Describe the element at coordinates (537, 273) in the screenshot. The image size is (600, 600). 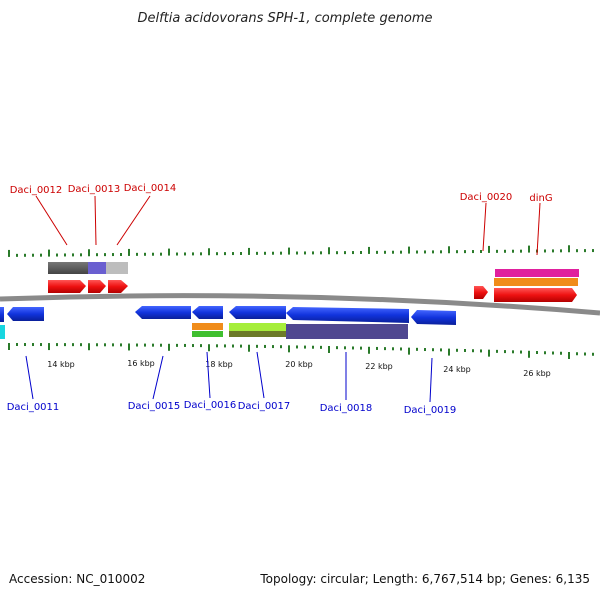
I see `track-bar-magenta` at that location.